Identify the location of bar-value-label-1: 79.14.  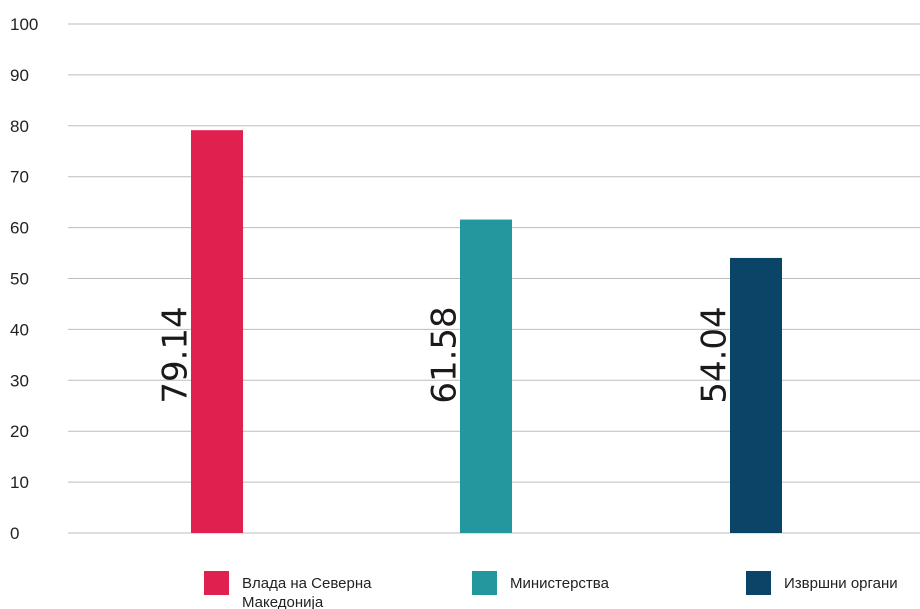
(176, 354).